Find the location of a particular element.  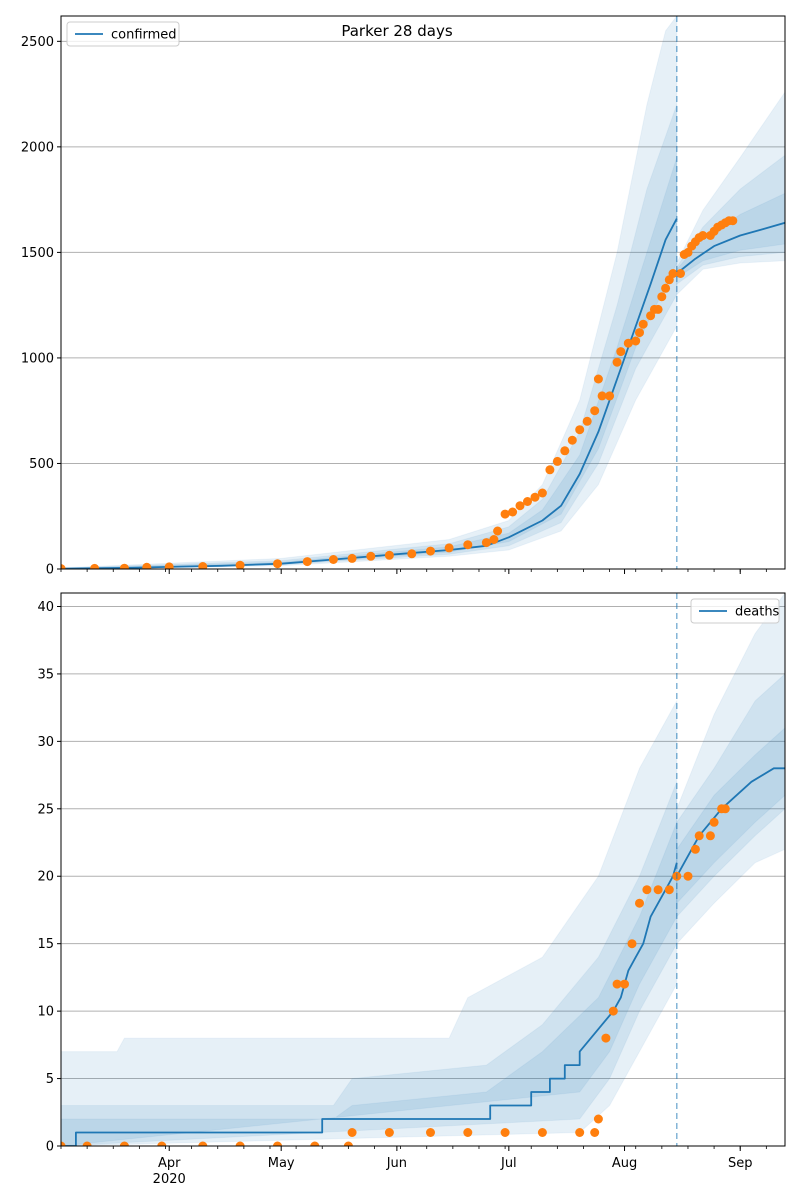

x-tick-label: Aug is located at coordinates (624, 1163).